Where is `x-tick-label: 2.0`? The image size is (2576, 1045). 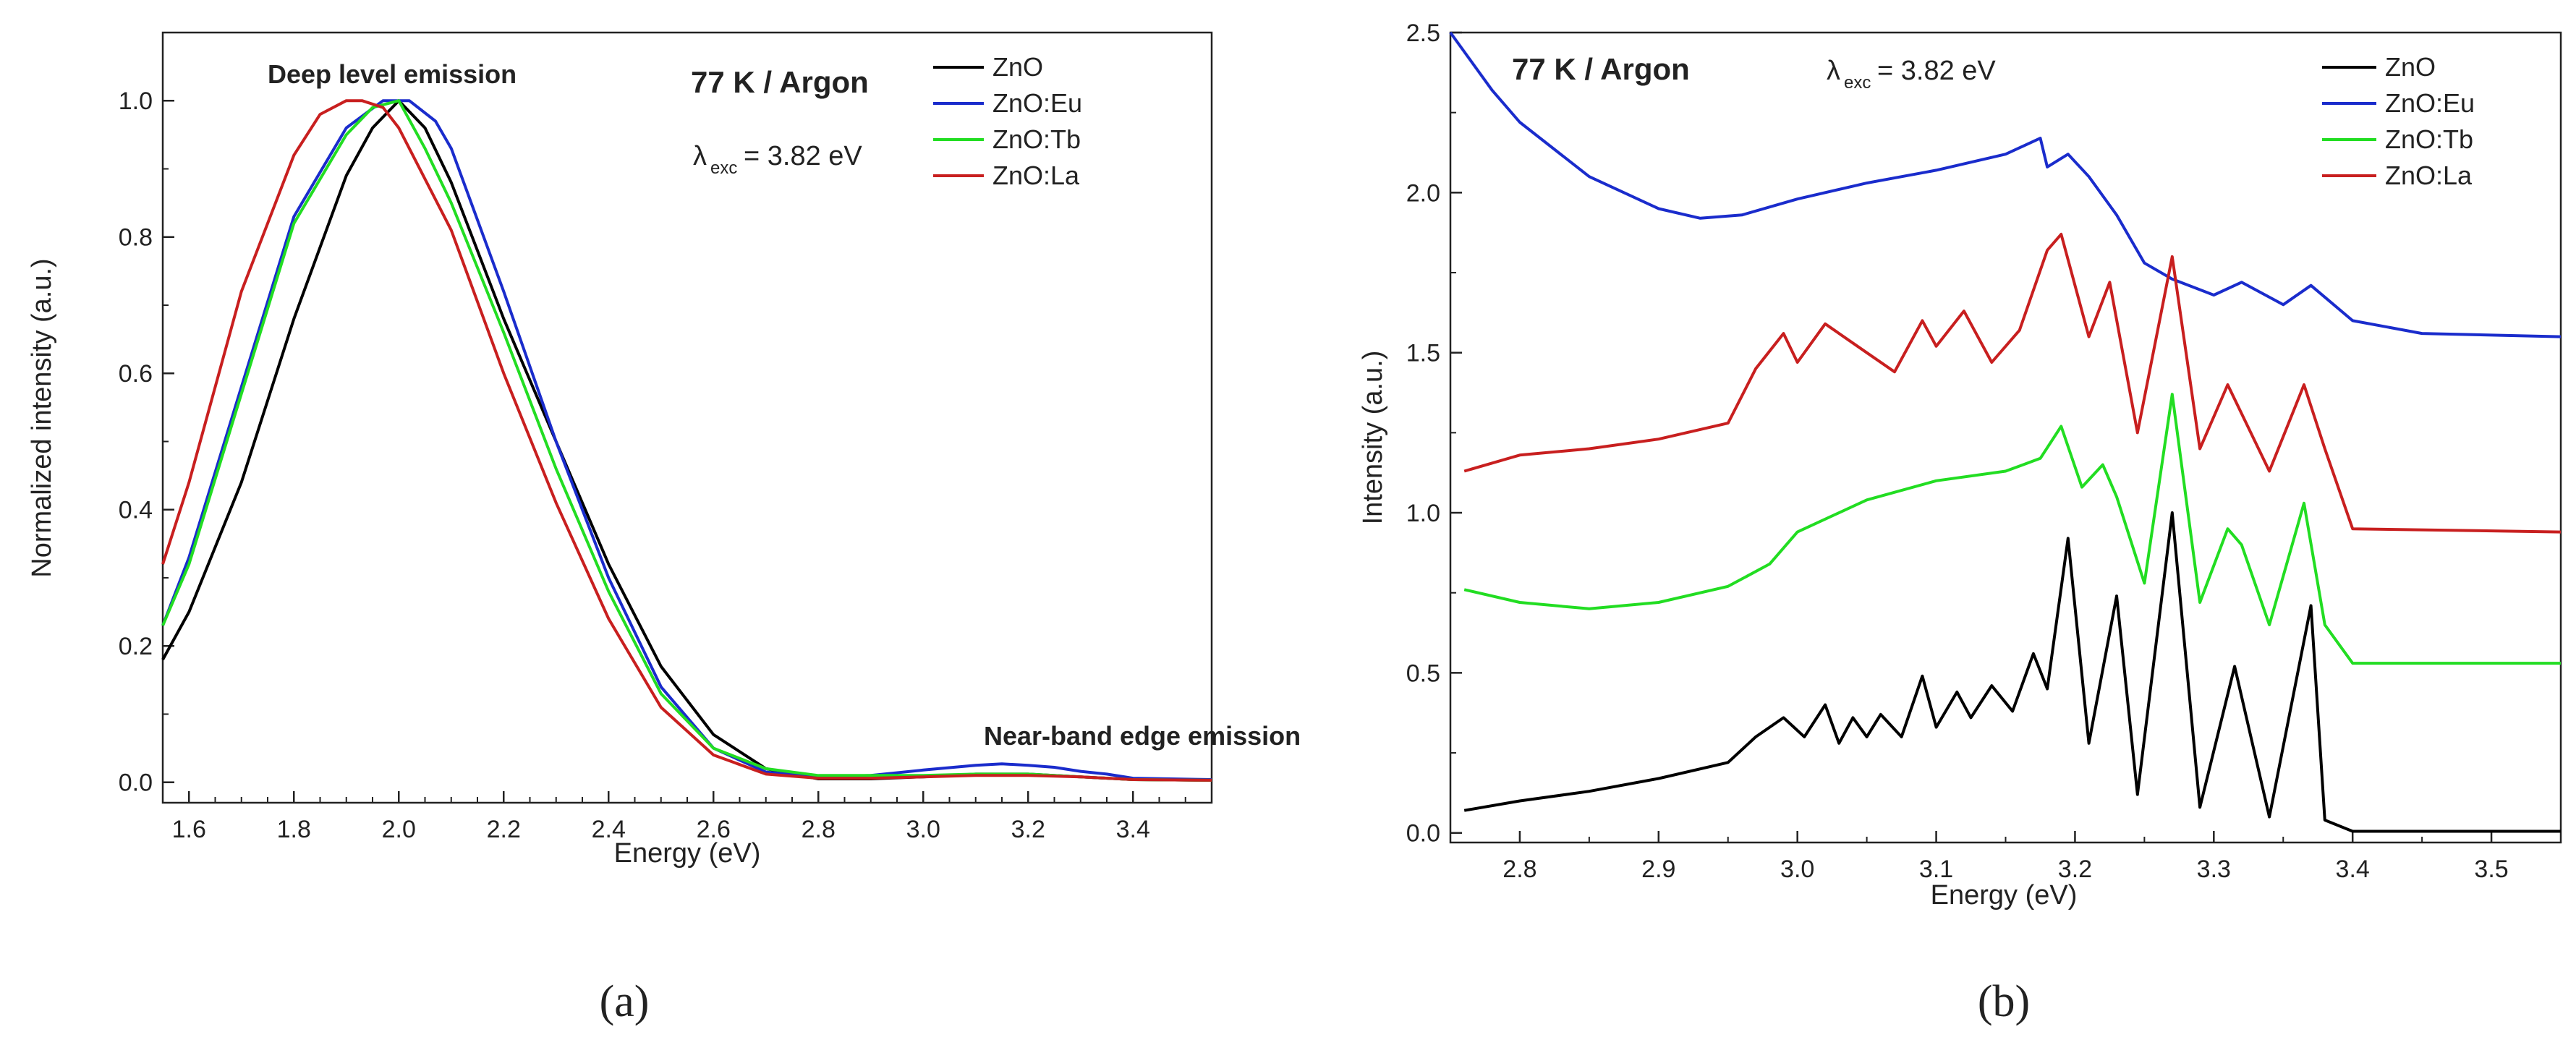 x-tick-label: 2.0 is located at coordinates (399, 829).